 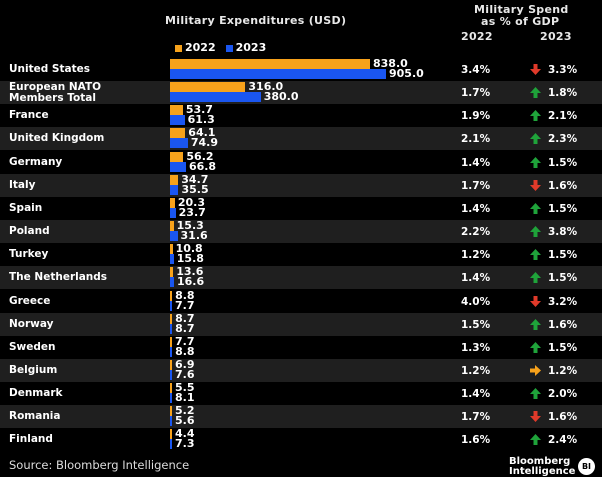 I want to click on bar-value-label-2023: 35.5, so click(x=195, y=189).